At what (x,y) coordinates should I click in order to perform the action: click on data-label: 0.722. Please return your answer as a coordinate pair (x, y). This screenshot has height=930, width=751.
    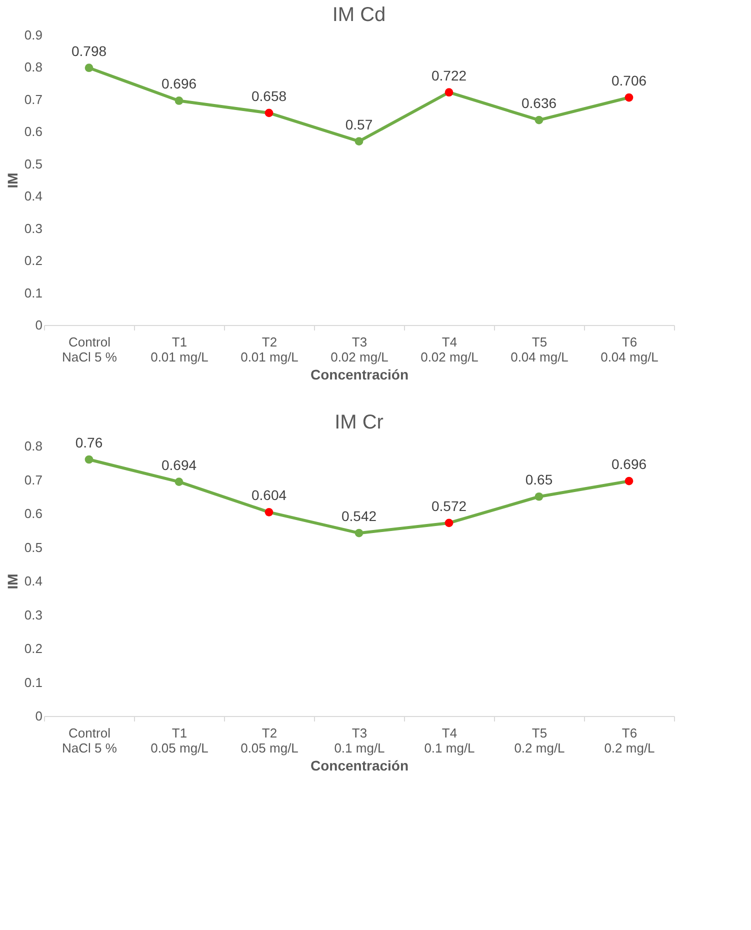
    Looking at the image, I should click on (449, 75).